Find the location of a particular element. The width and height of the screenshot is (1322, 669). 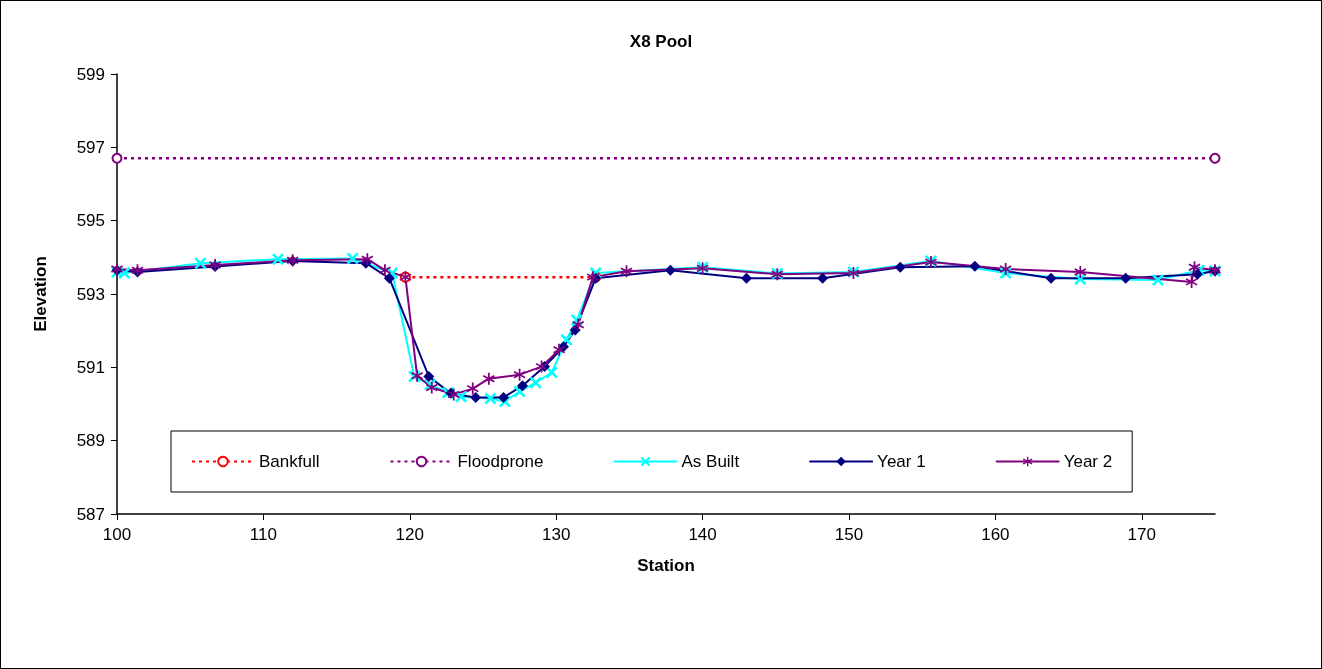

x-tick-label: 140 is located at coordinates (702, 534).